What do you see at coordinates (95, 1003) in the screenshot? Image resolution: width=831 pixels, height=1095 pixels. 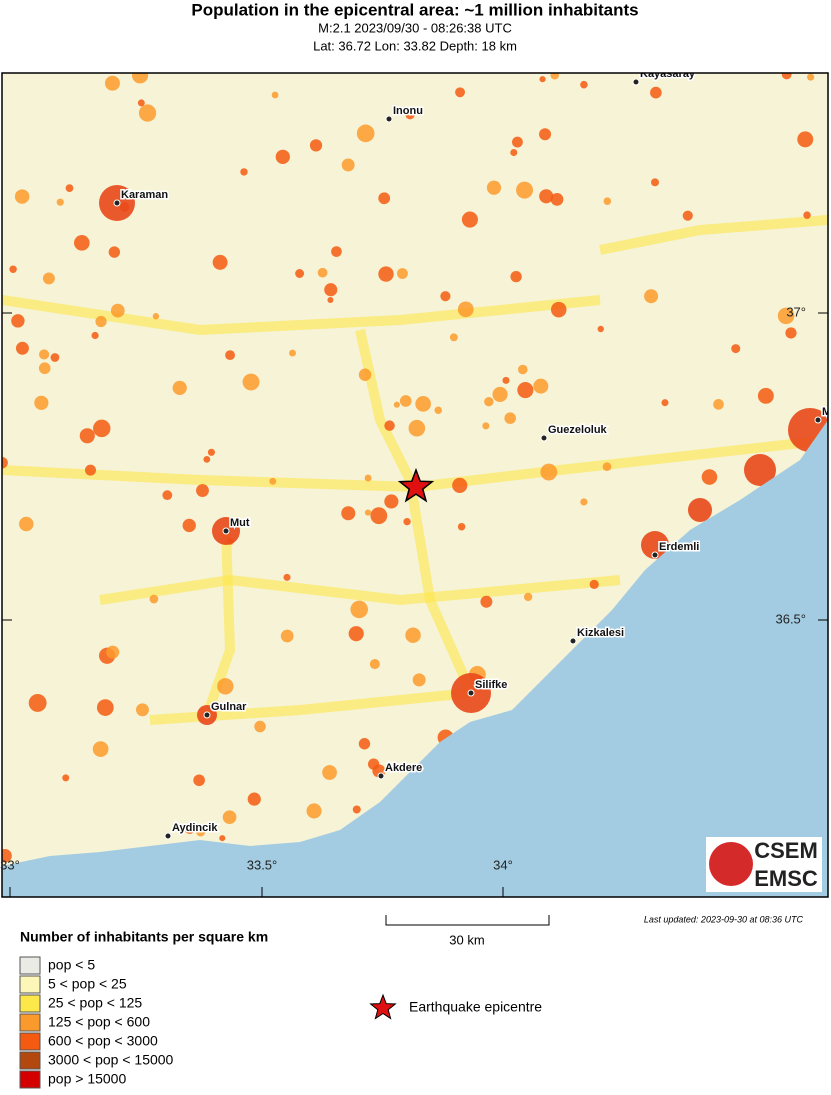 I see `legend-label: 25 < pop < 125` at bounding box center [95, 1003].